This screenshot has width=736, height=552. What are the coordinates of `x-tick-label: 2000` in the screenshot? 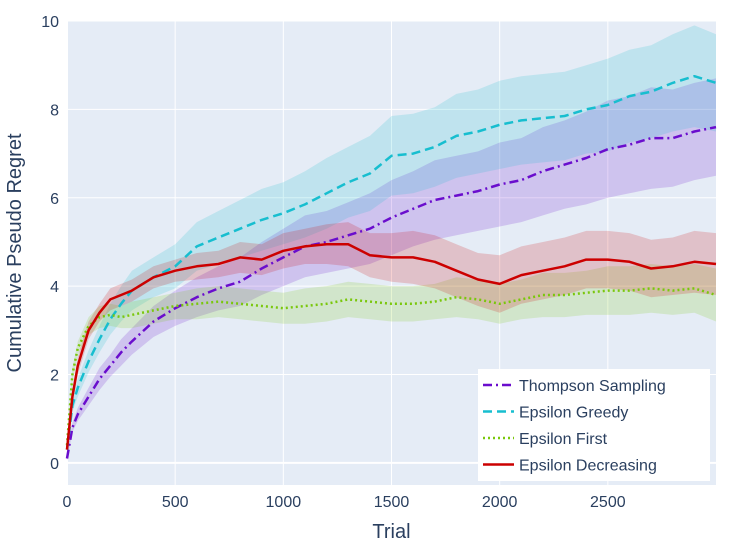 It's located at (500, 502).